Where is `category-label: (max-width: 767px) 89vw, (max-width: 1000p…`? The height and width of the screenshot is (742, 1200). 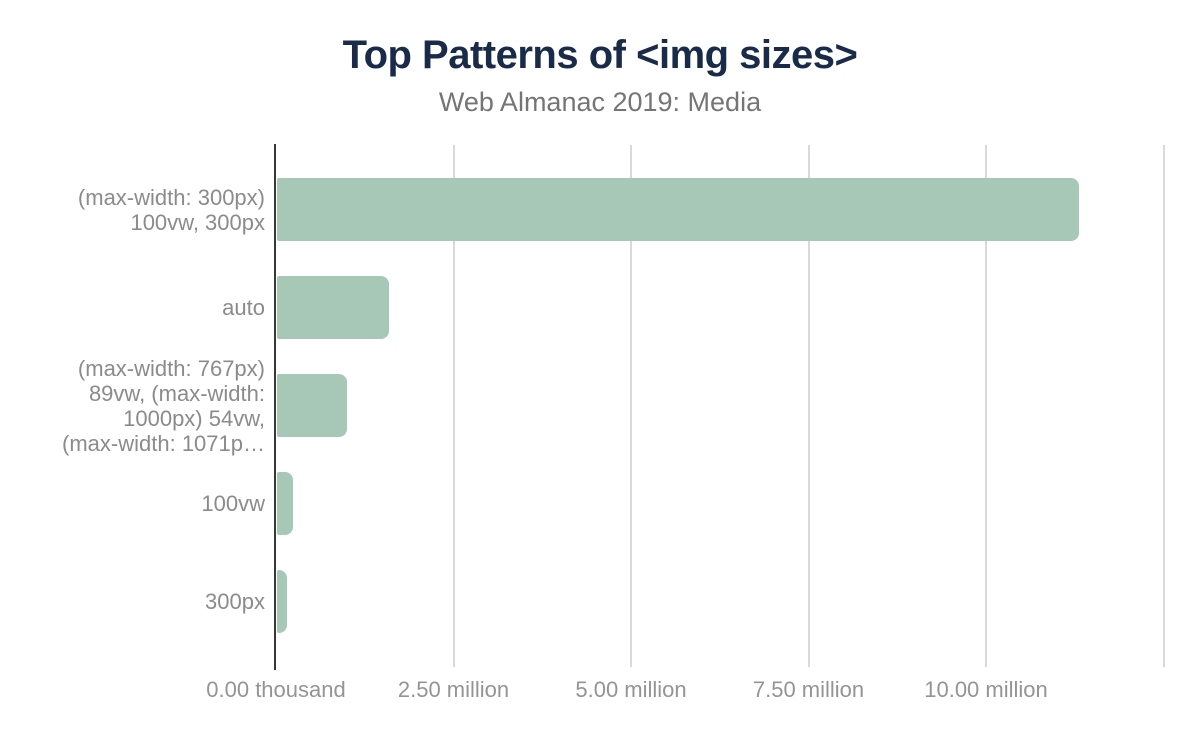
category-label: (max-width: 767px) 89vw, (max-width: 1000p… is located at coordinates (163, 405).